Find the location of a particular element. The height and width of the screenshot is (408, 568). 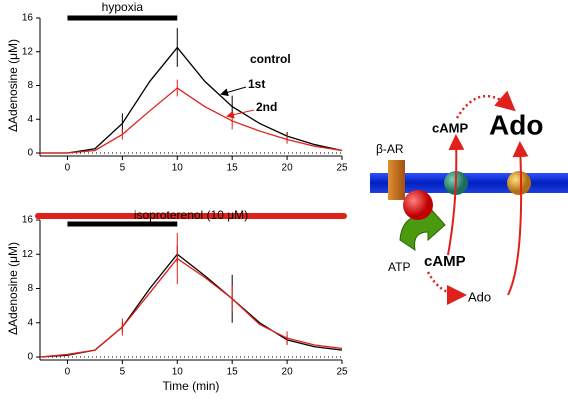

cyclase-arrow is located at coordinates (422, 229).